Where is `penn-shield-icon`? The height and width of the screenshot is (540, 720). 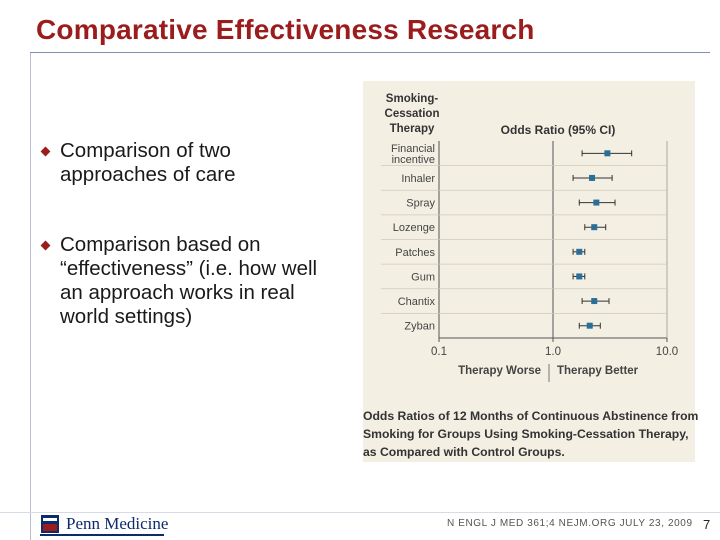
penn-shield-icon is located at coordinates (50, 524).